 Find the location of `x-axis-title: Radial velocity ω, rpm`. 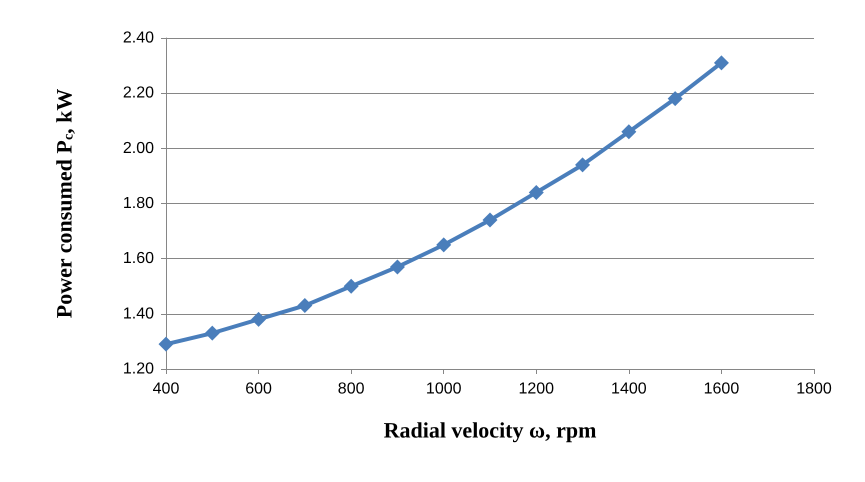

x-axis-title: Radial velocity ω, rpm is located at coordinates (490, 430).